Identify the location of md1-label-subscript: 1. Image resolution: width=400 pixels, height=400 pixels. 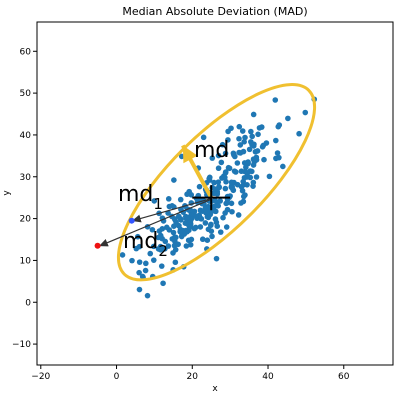
(158, 204).